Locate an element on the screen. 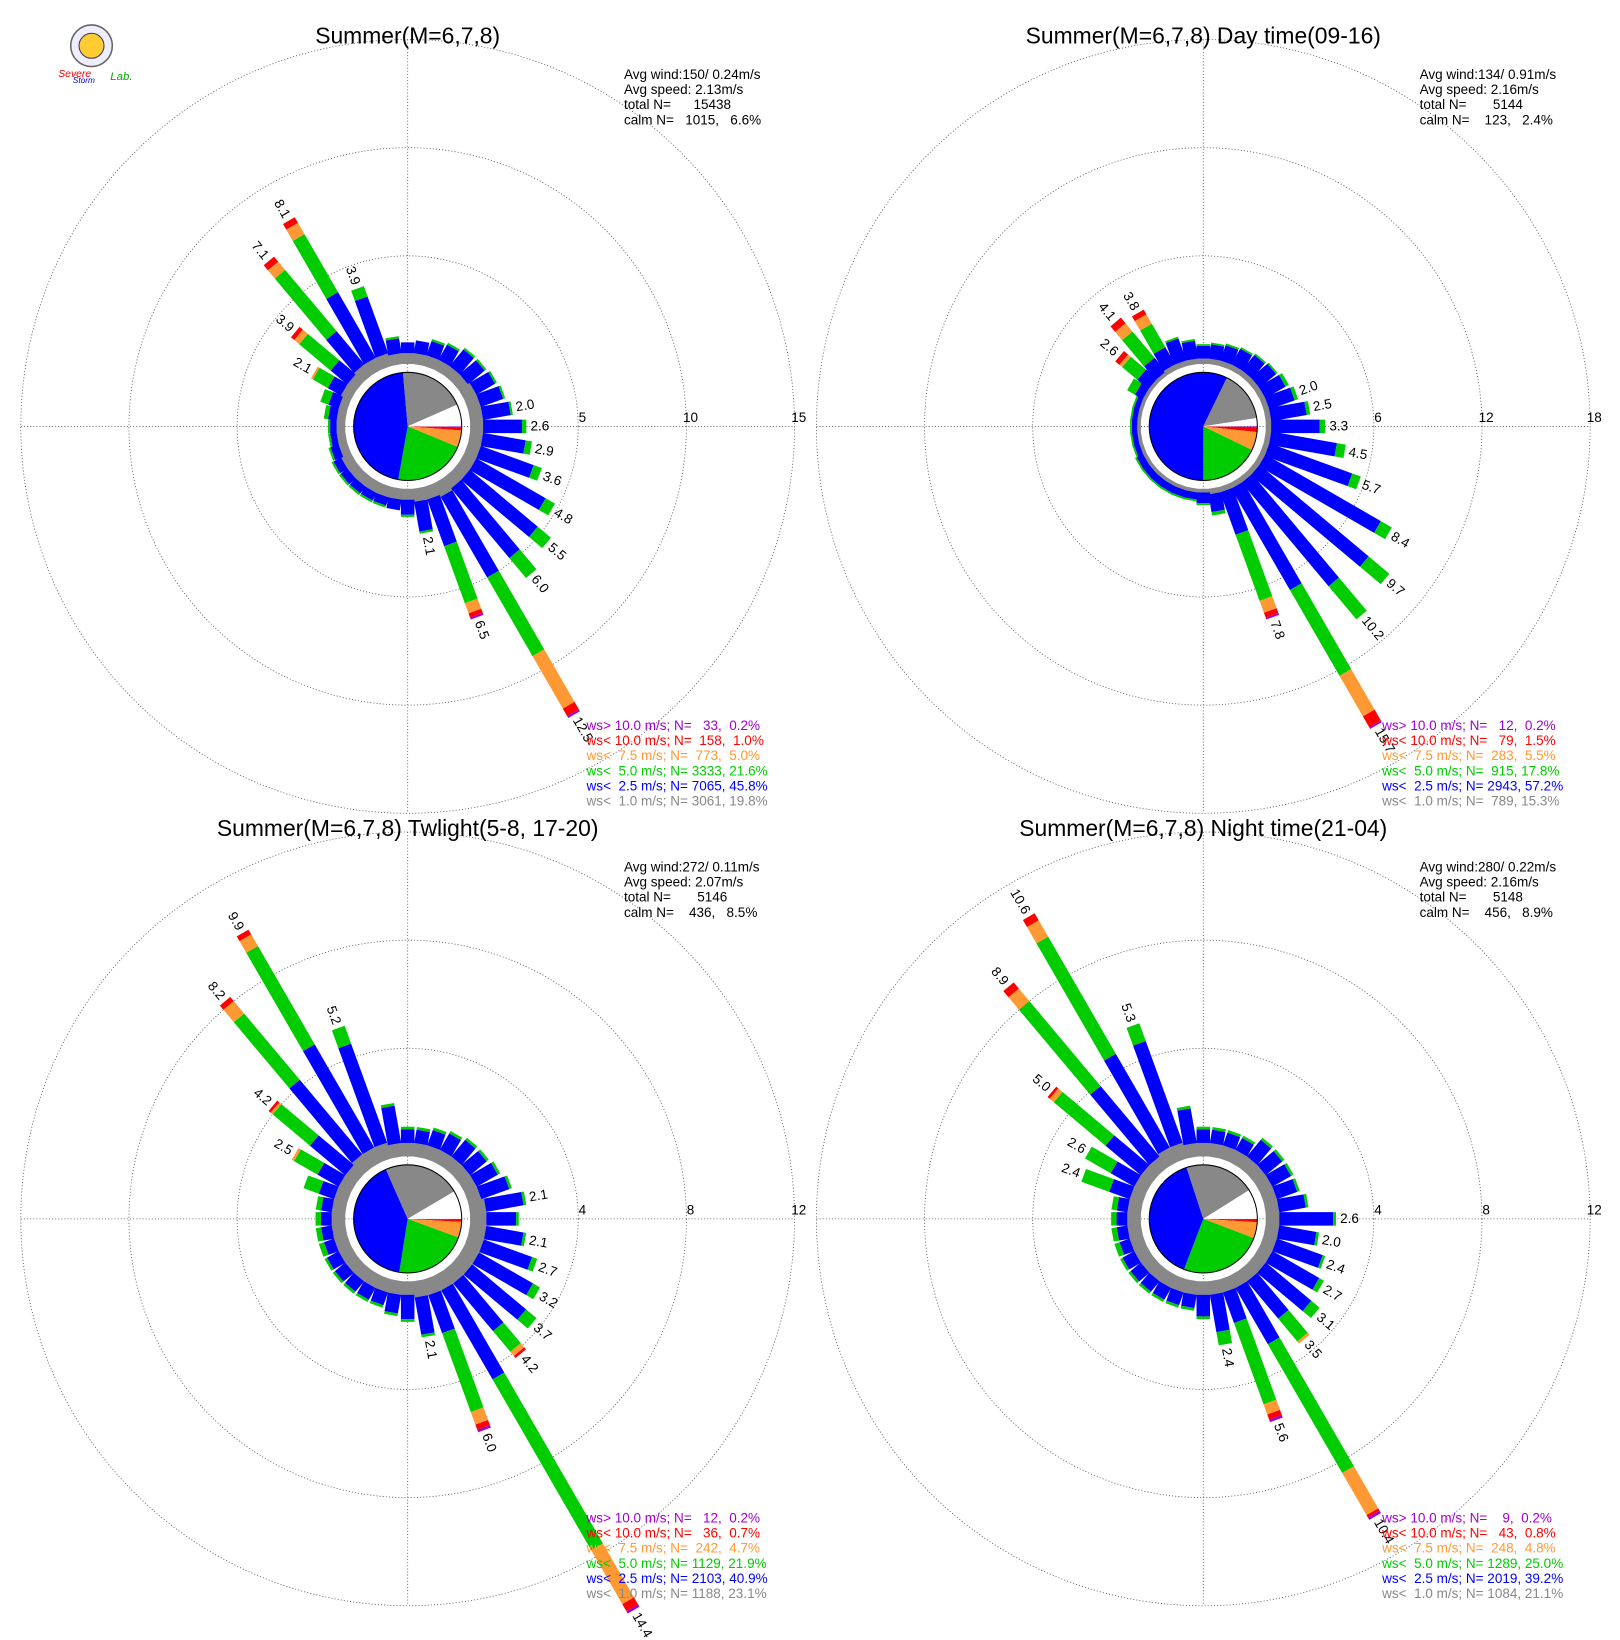 This screenshot has height=1640, width=1620. r-tick-label: 6 is located at coordinates (1378, 417).